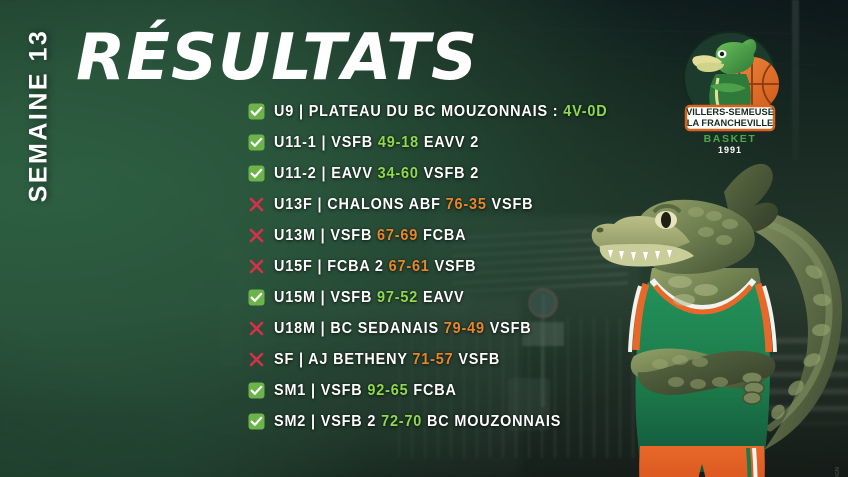 Image resolution: width=848 pixels, height=477 pixels. Describe the element at coordinates (290, 421) in the screenshot. I see `result-category: SM2` at that location.